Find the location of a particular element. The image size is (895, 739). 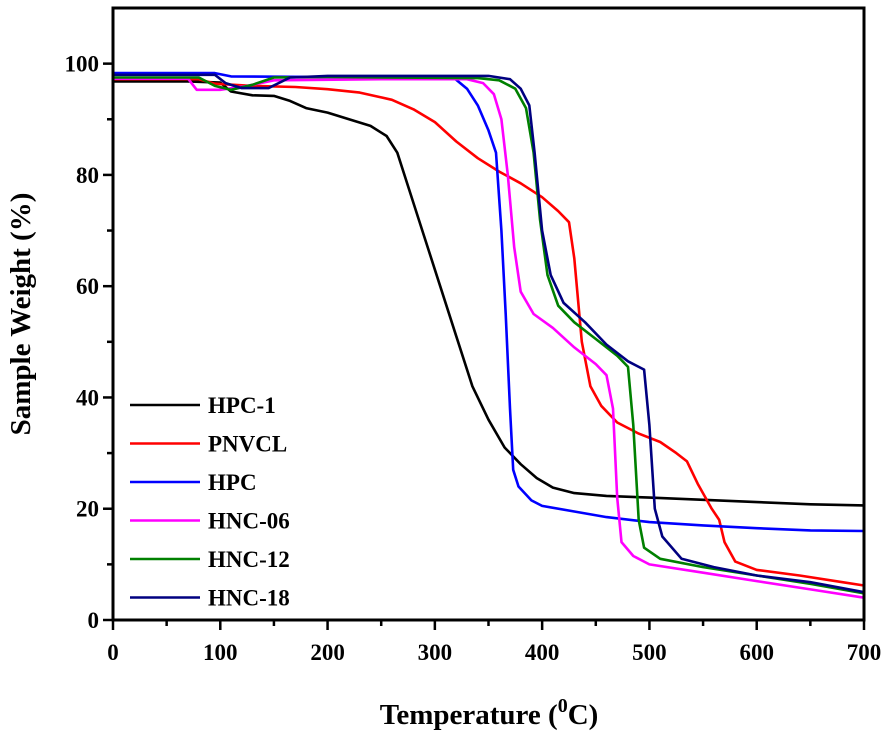

x-tick-label: 200 is located at coordinates (327, 652).